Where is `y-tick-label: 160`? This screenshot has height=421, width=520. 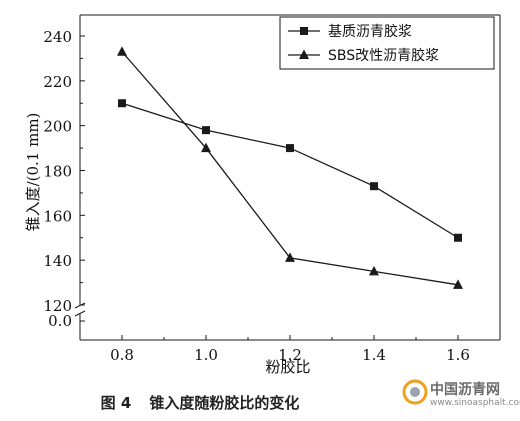 y-tick-label: 160 is located at coordinates (57, 216).